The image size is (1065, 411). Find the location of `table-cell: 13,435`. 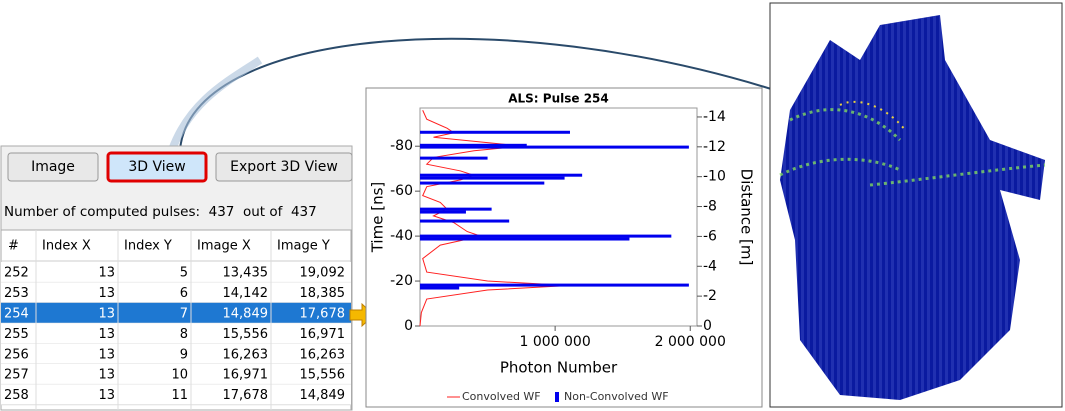

table-cell: 13,435 is located at coordinates (246, 273).